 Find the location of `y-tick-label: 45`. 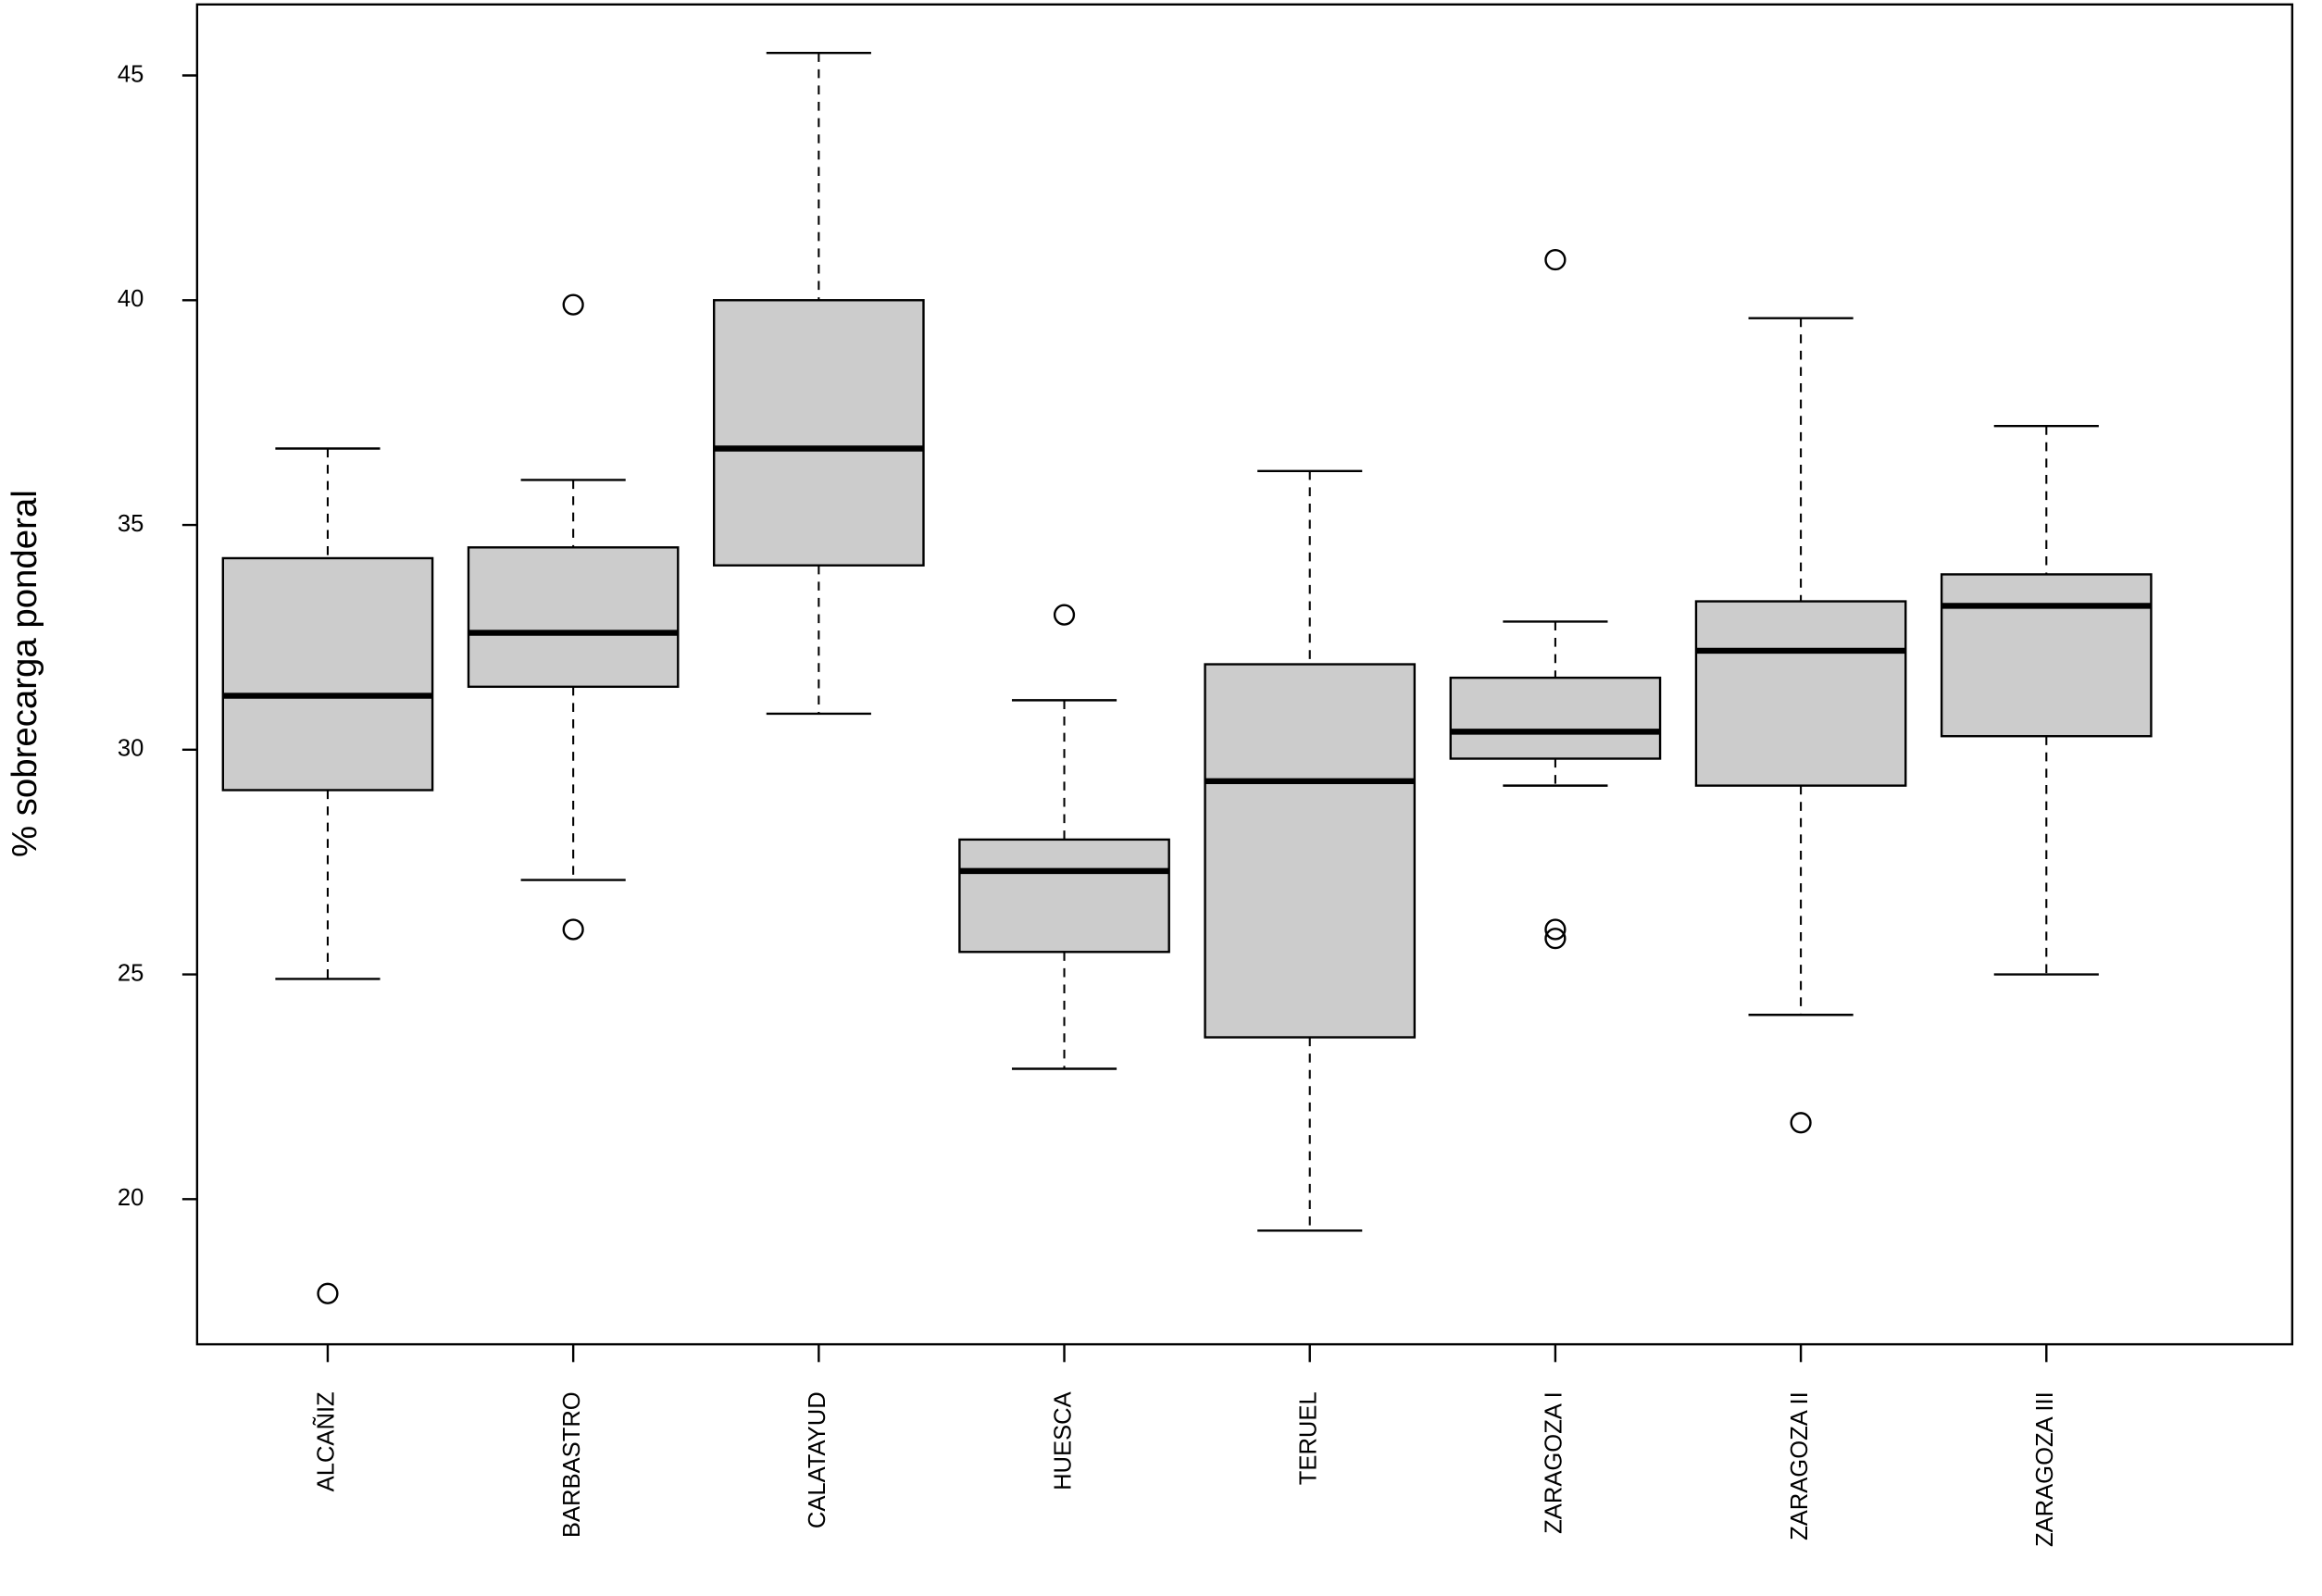

y-tick-label: 45 is located at coordinates (131, 74).